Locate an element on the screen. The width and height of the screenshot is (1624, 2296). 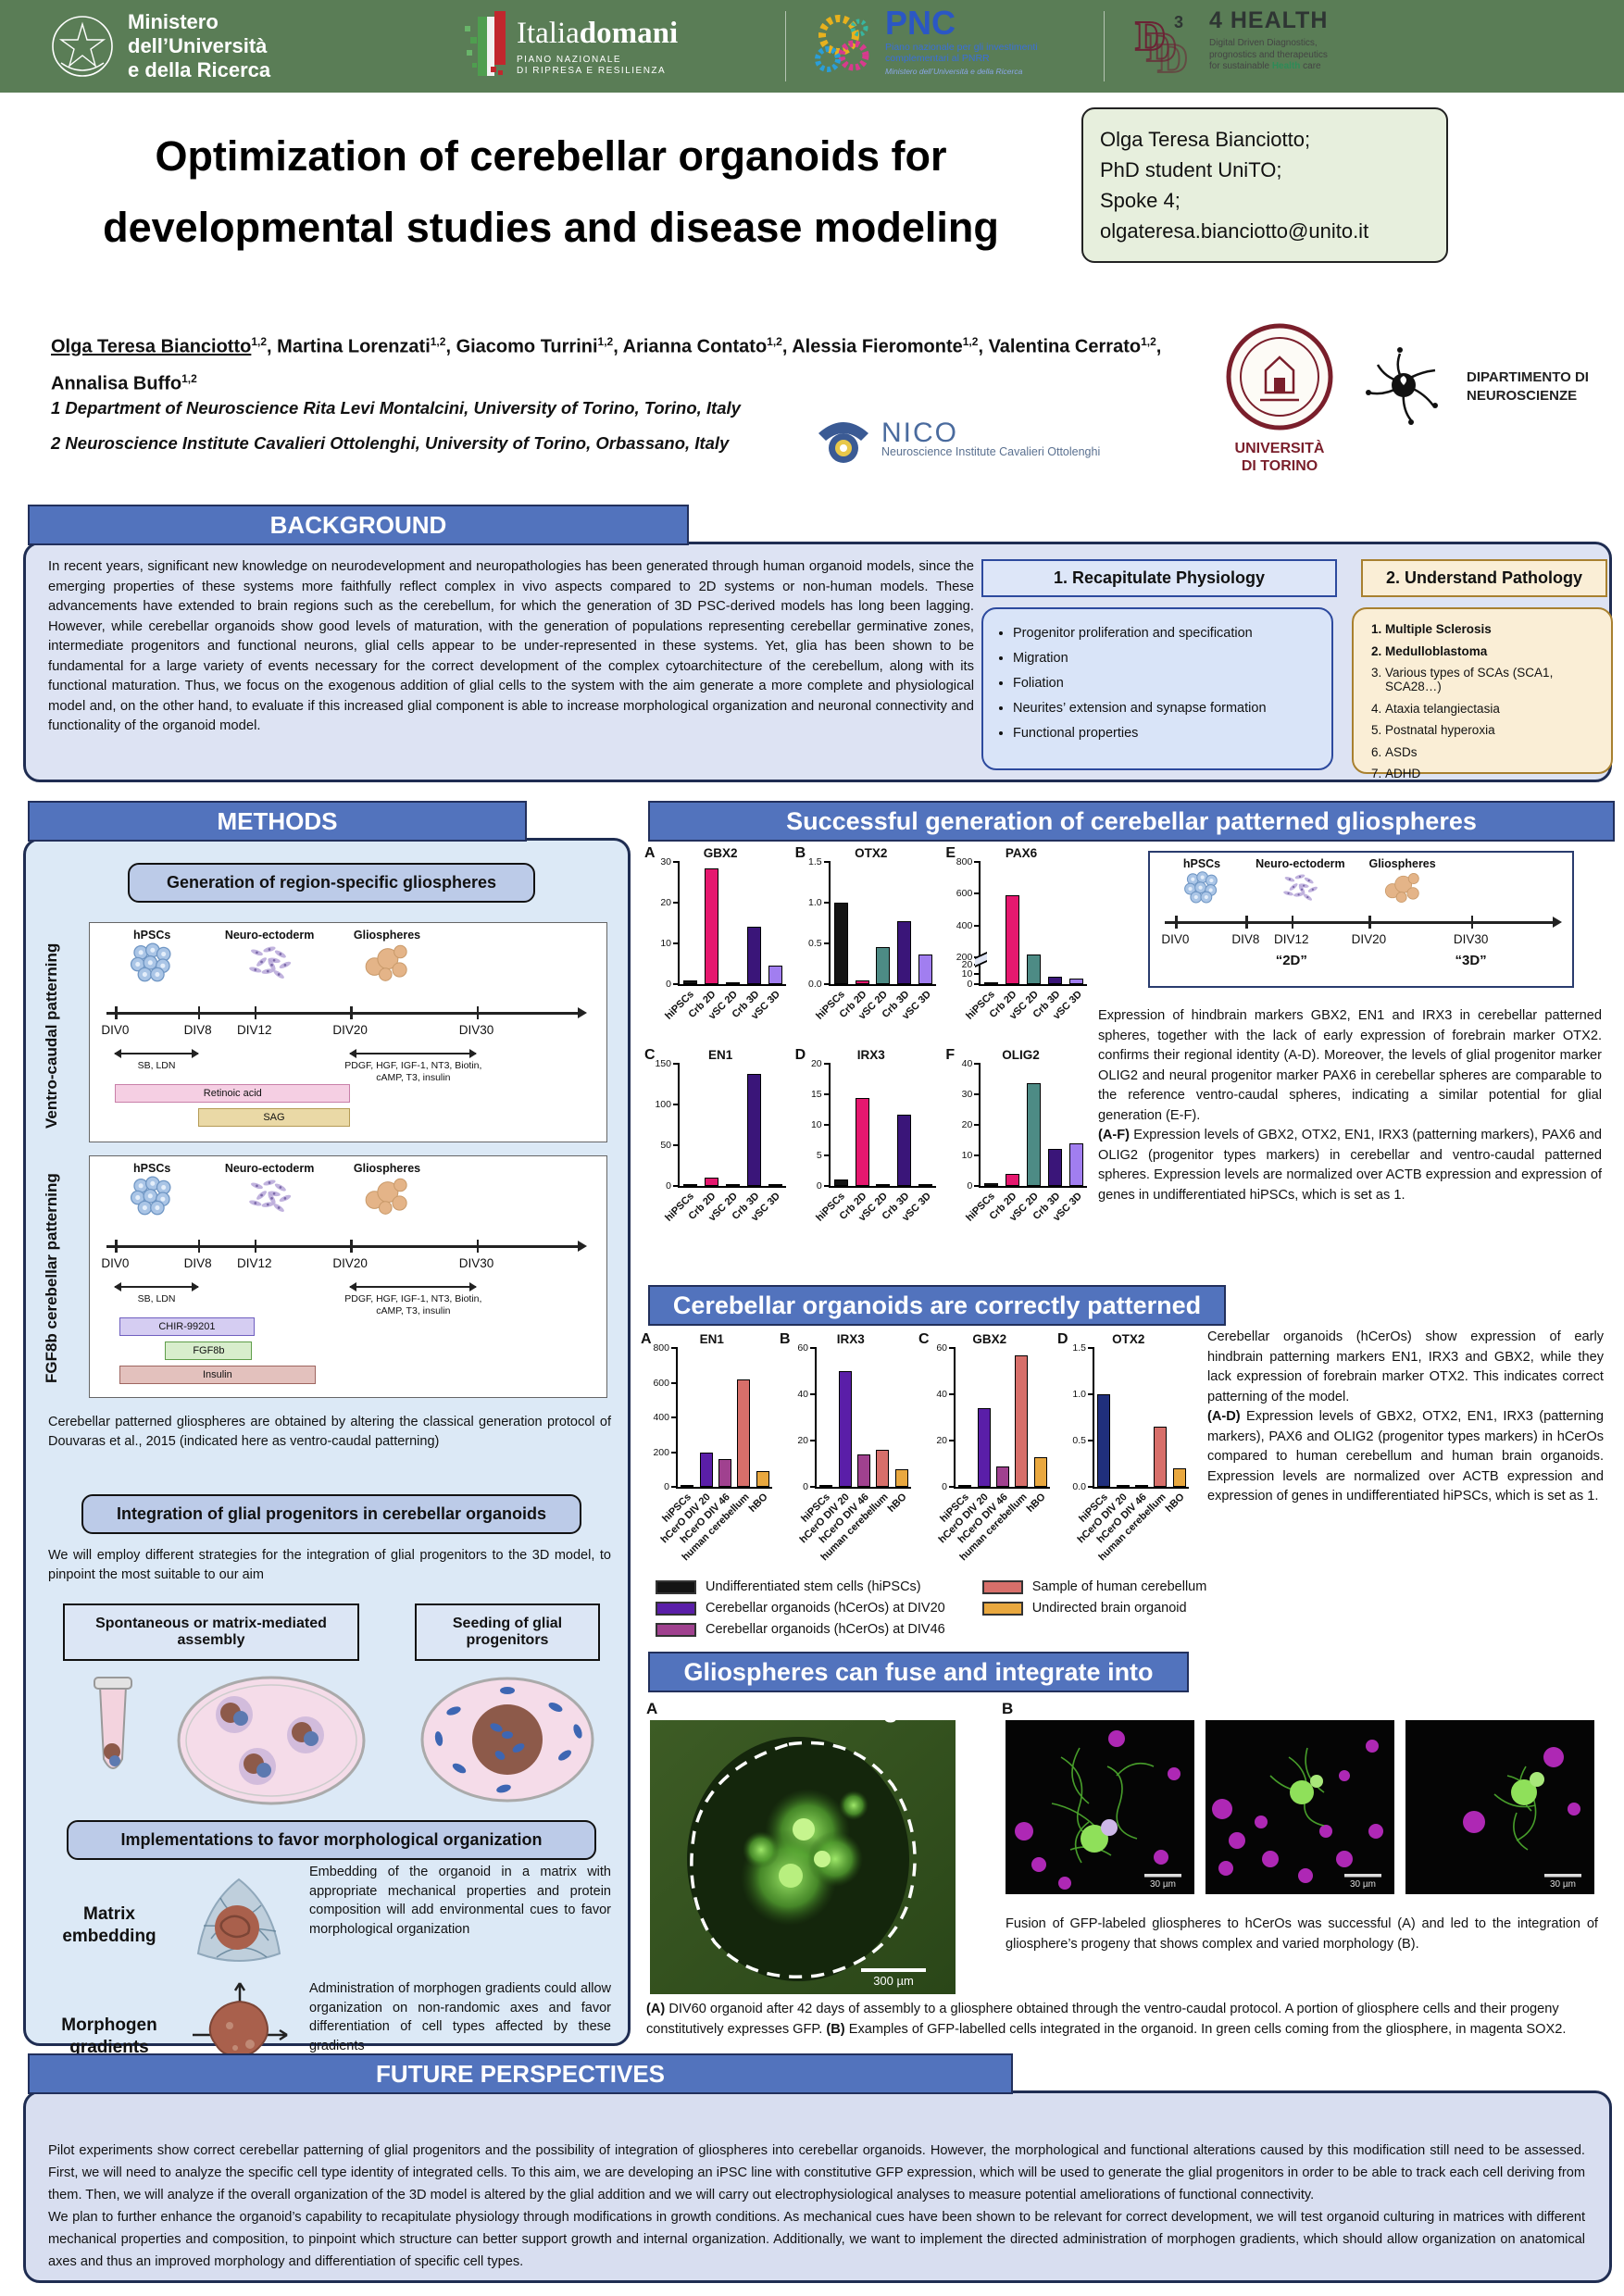
y-tick-label: 40 is located at coordinates (967, 1063).